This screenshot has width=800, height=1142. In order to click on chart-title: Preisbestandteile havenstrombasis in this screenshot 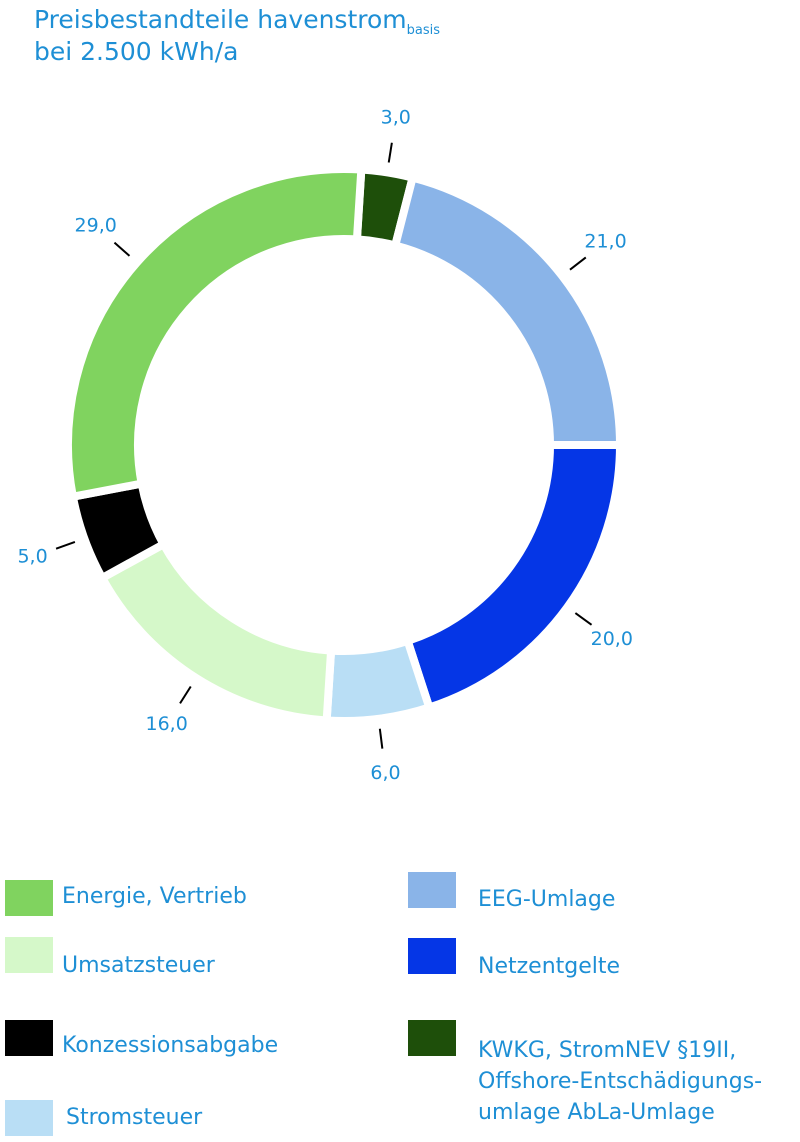, I will do `click(237, 25)`.